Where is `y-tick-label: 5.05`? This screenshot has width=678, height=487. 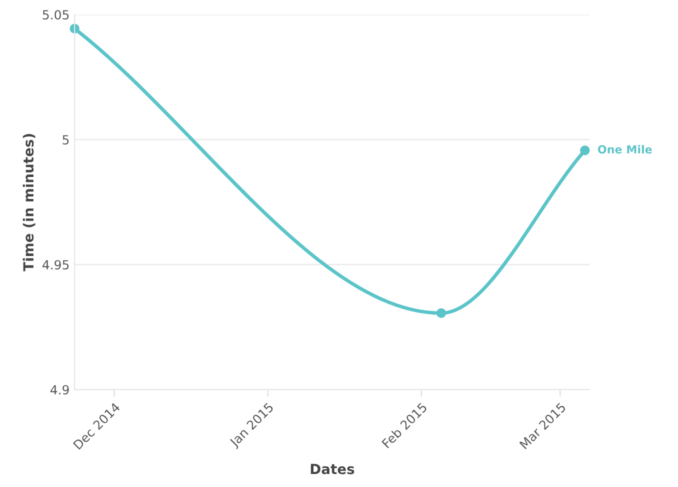
y-tick-label: 5.05 is located at coordinates (55, 15).